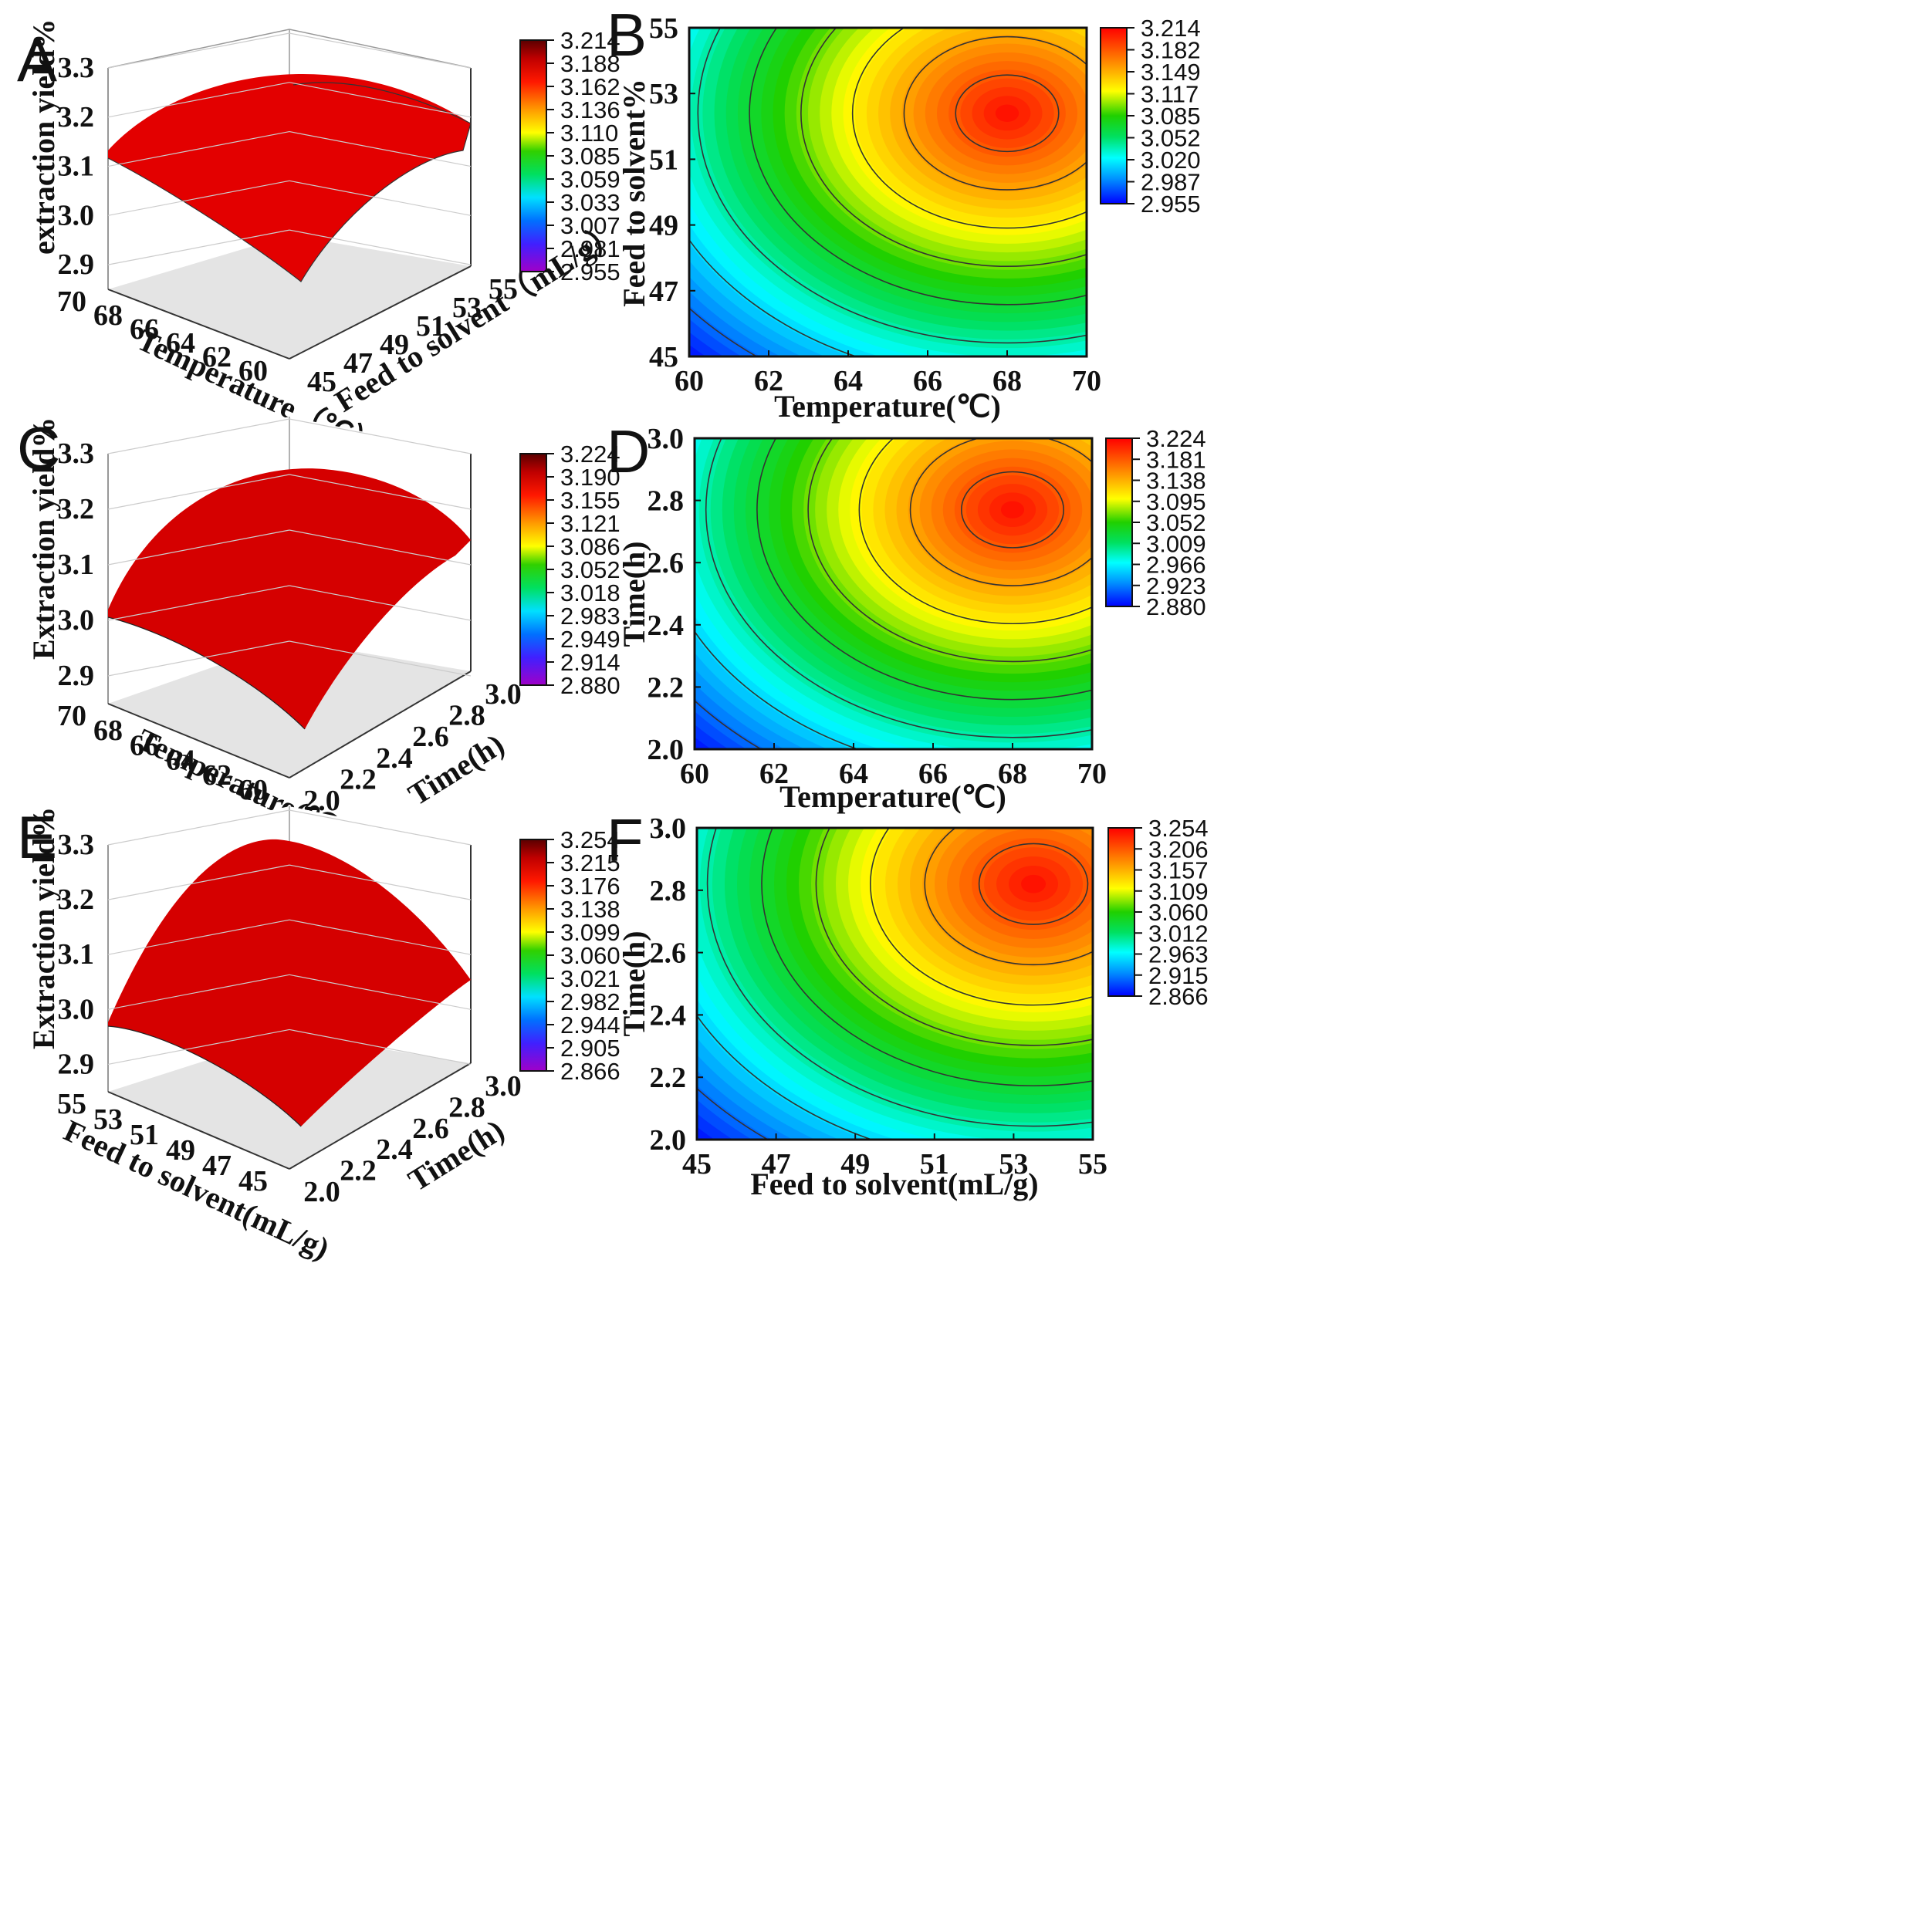 Image resolution: width=1924 pixels, height=1932 pixels. Describe the element at coordinates (590, 179) in the screenshot. I see `colorbar-tick-label: 3.059` at that location.